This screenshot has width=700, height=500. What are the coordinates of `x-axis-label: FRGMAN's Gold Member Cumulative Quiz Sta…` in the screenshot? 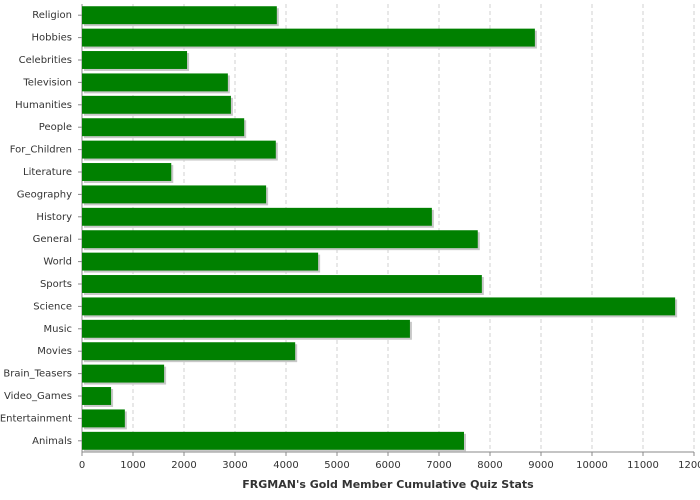 It's located at (388, 484).